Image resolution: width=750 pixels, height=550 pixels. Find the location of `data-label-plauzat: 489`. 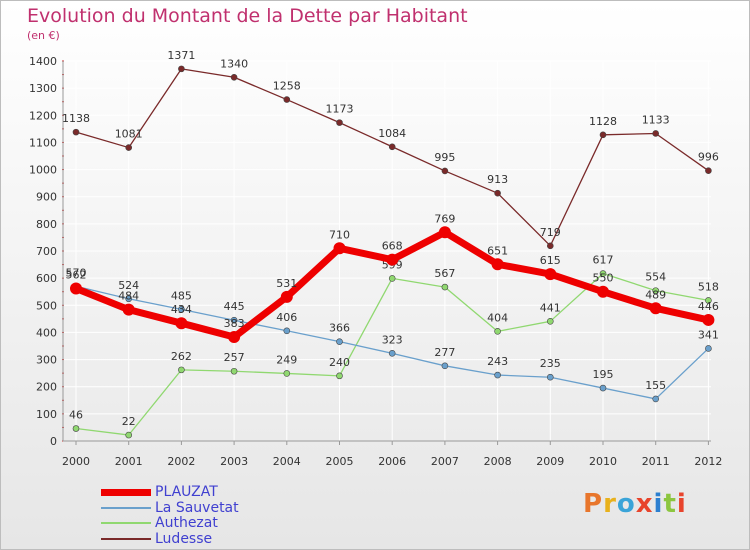

data-label-plauzat: 489 is located at coordinates (655, 294).